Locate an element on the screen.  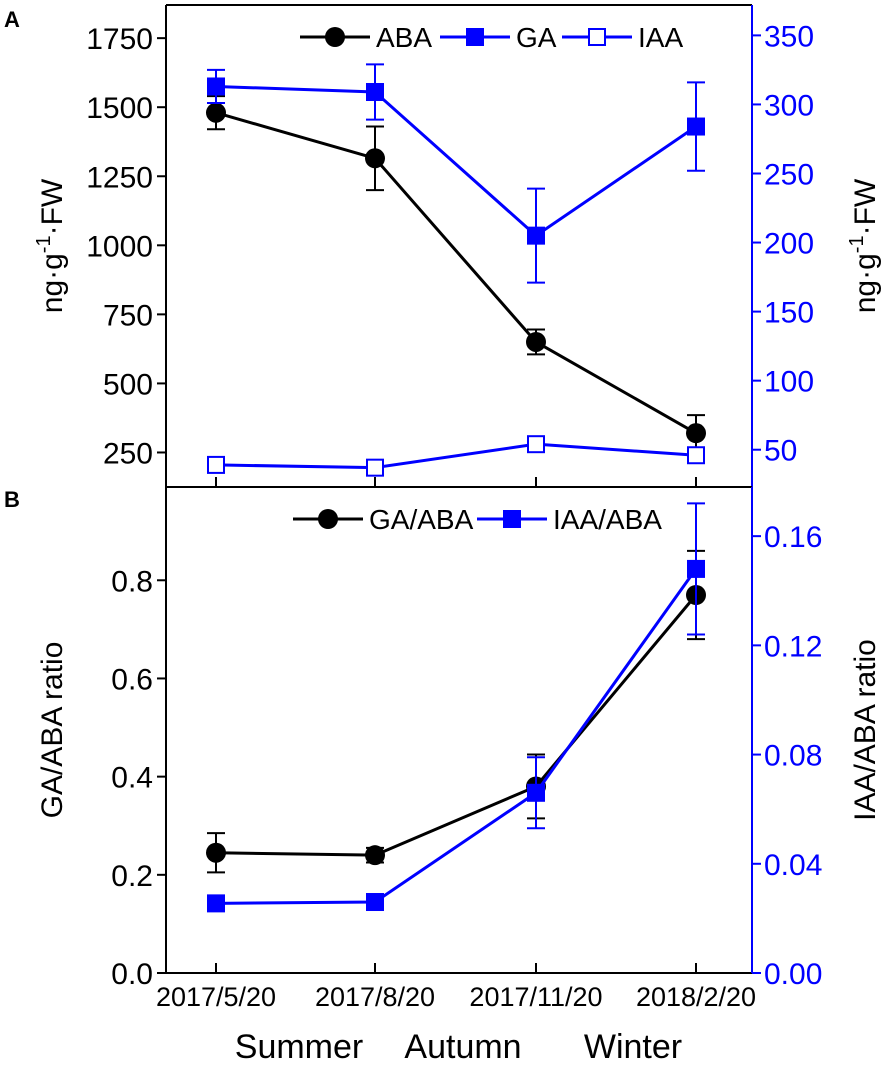
legend-item-ga-aba: GA/ABA is located at coordinates (383, 519).